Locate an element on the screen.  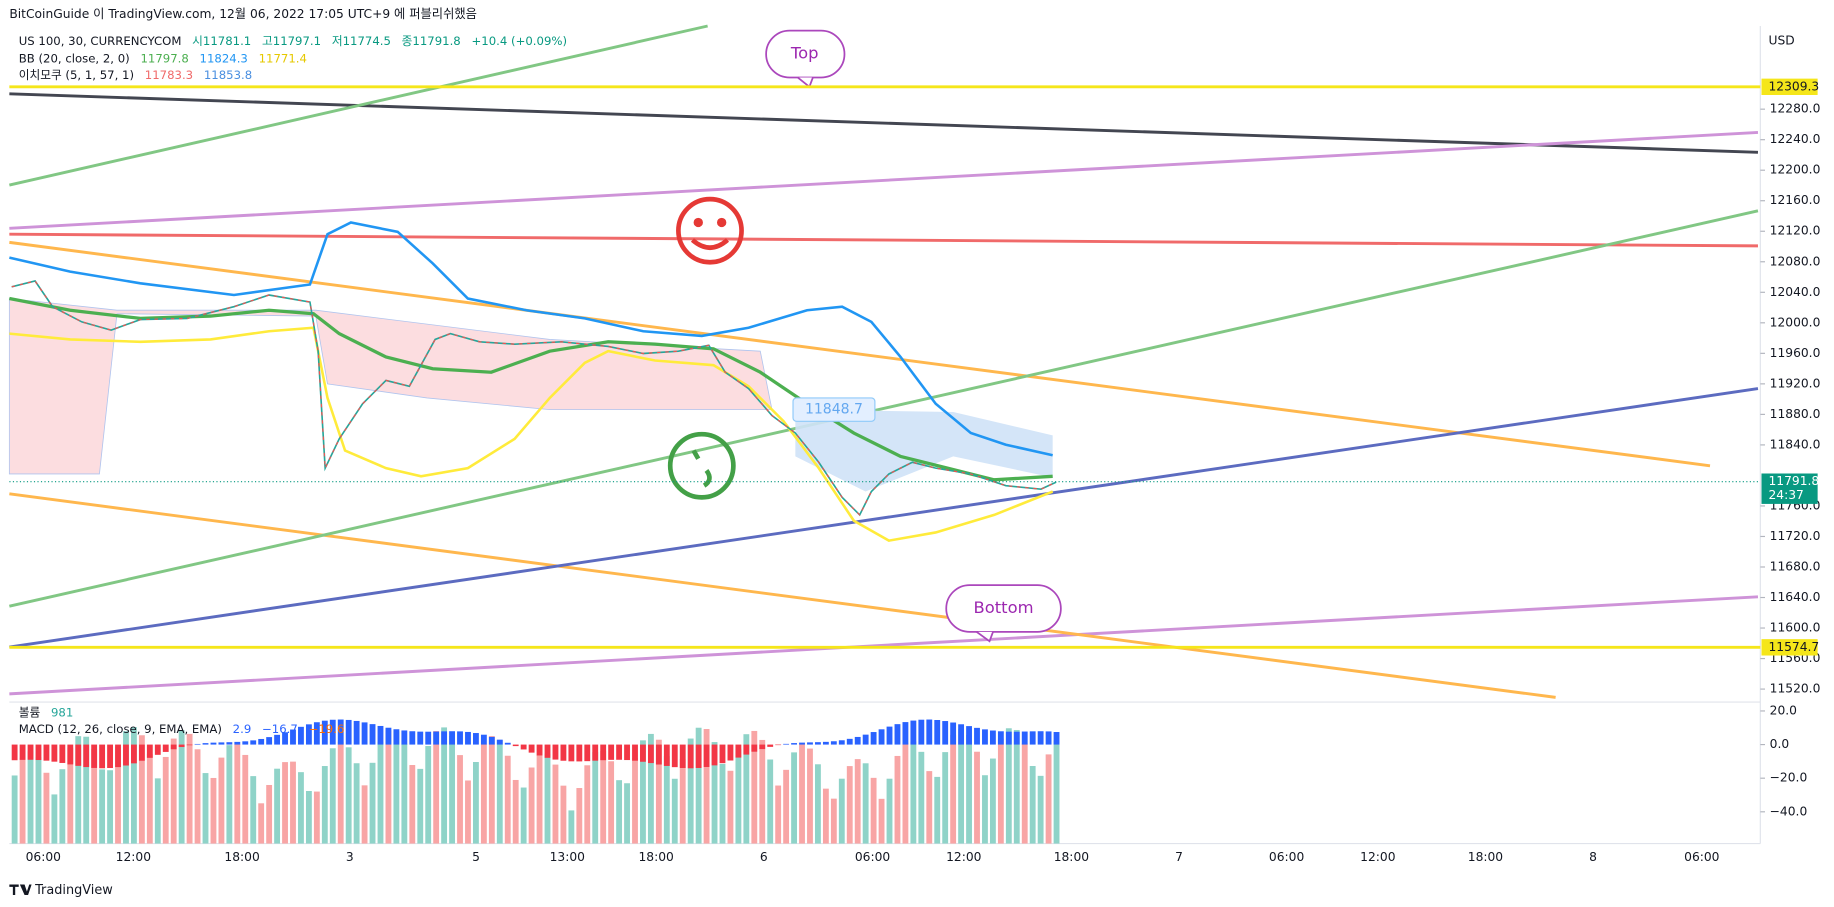
price-tag-label: 12309.3 is located at coordinates (1794, 86).